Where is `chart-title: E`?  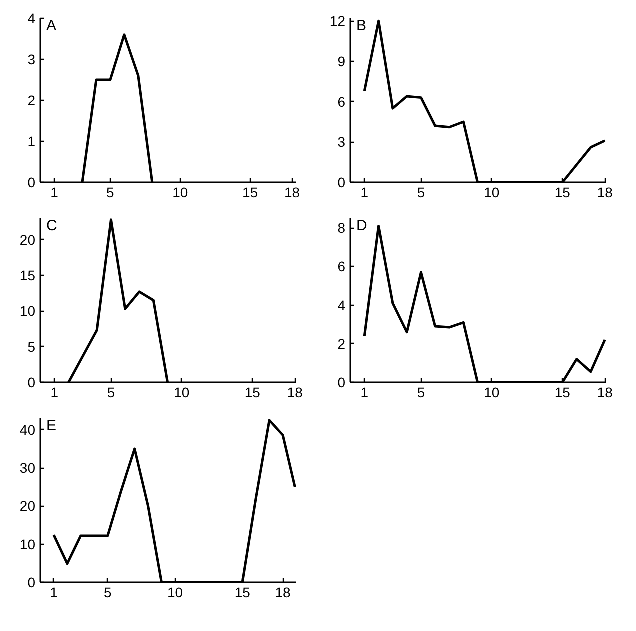 chart-title: E is located at coordinates (51, 426).